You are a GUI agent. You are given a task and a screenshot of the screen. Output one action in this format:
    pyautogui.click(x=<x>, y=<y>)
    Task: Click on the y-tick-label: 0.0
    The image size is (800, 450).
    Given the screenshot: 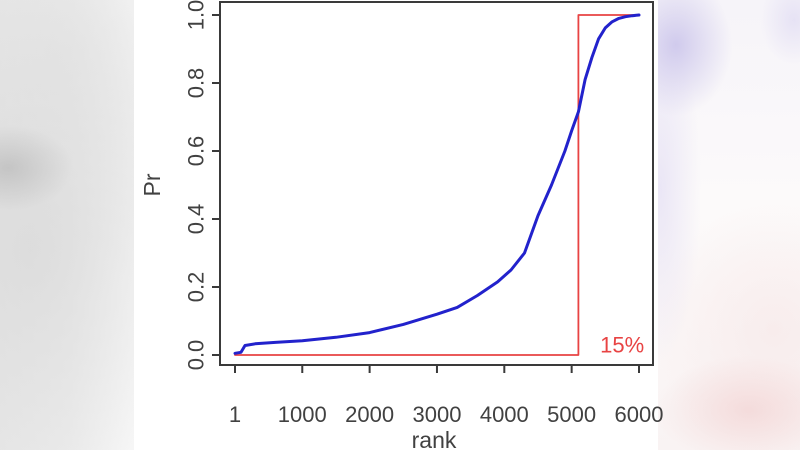 What is the action you would take?
    pyautogui.click(x=196, y=355)
    